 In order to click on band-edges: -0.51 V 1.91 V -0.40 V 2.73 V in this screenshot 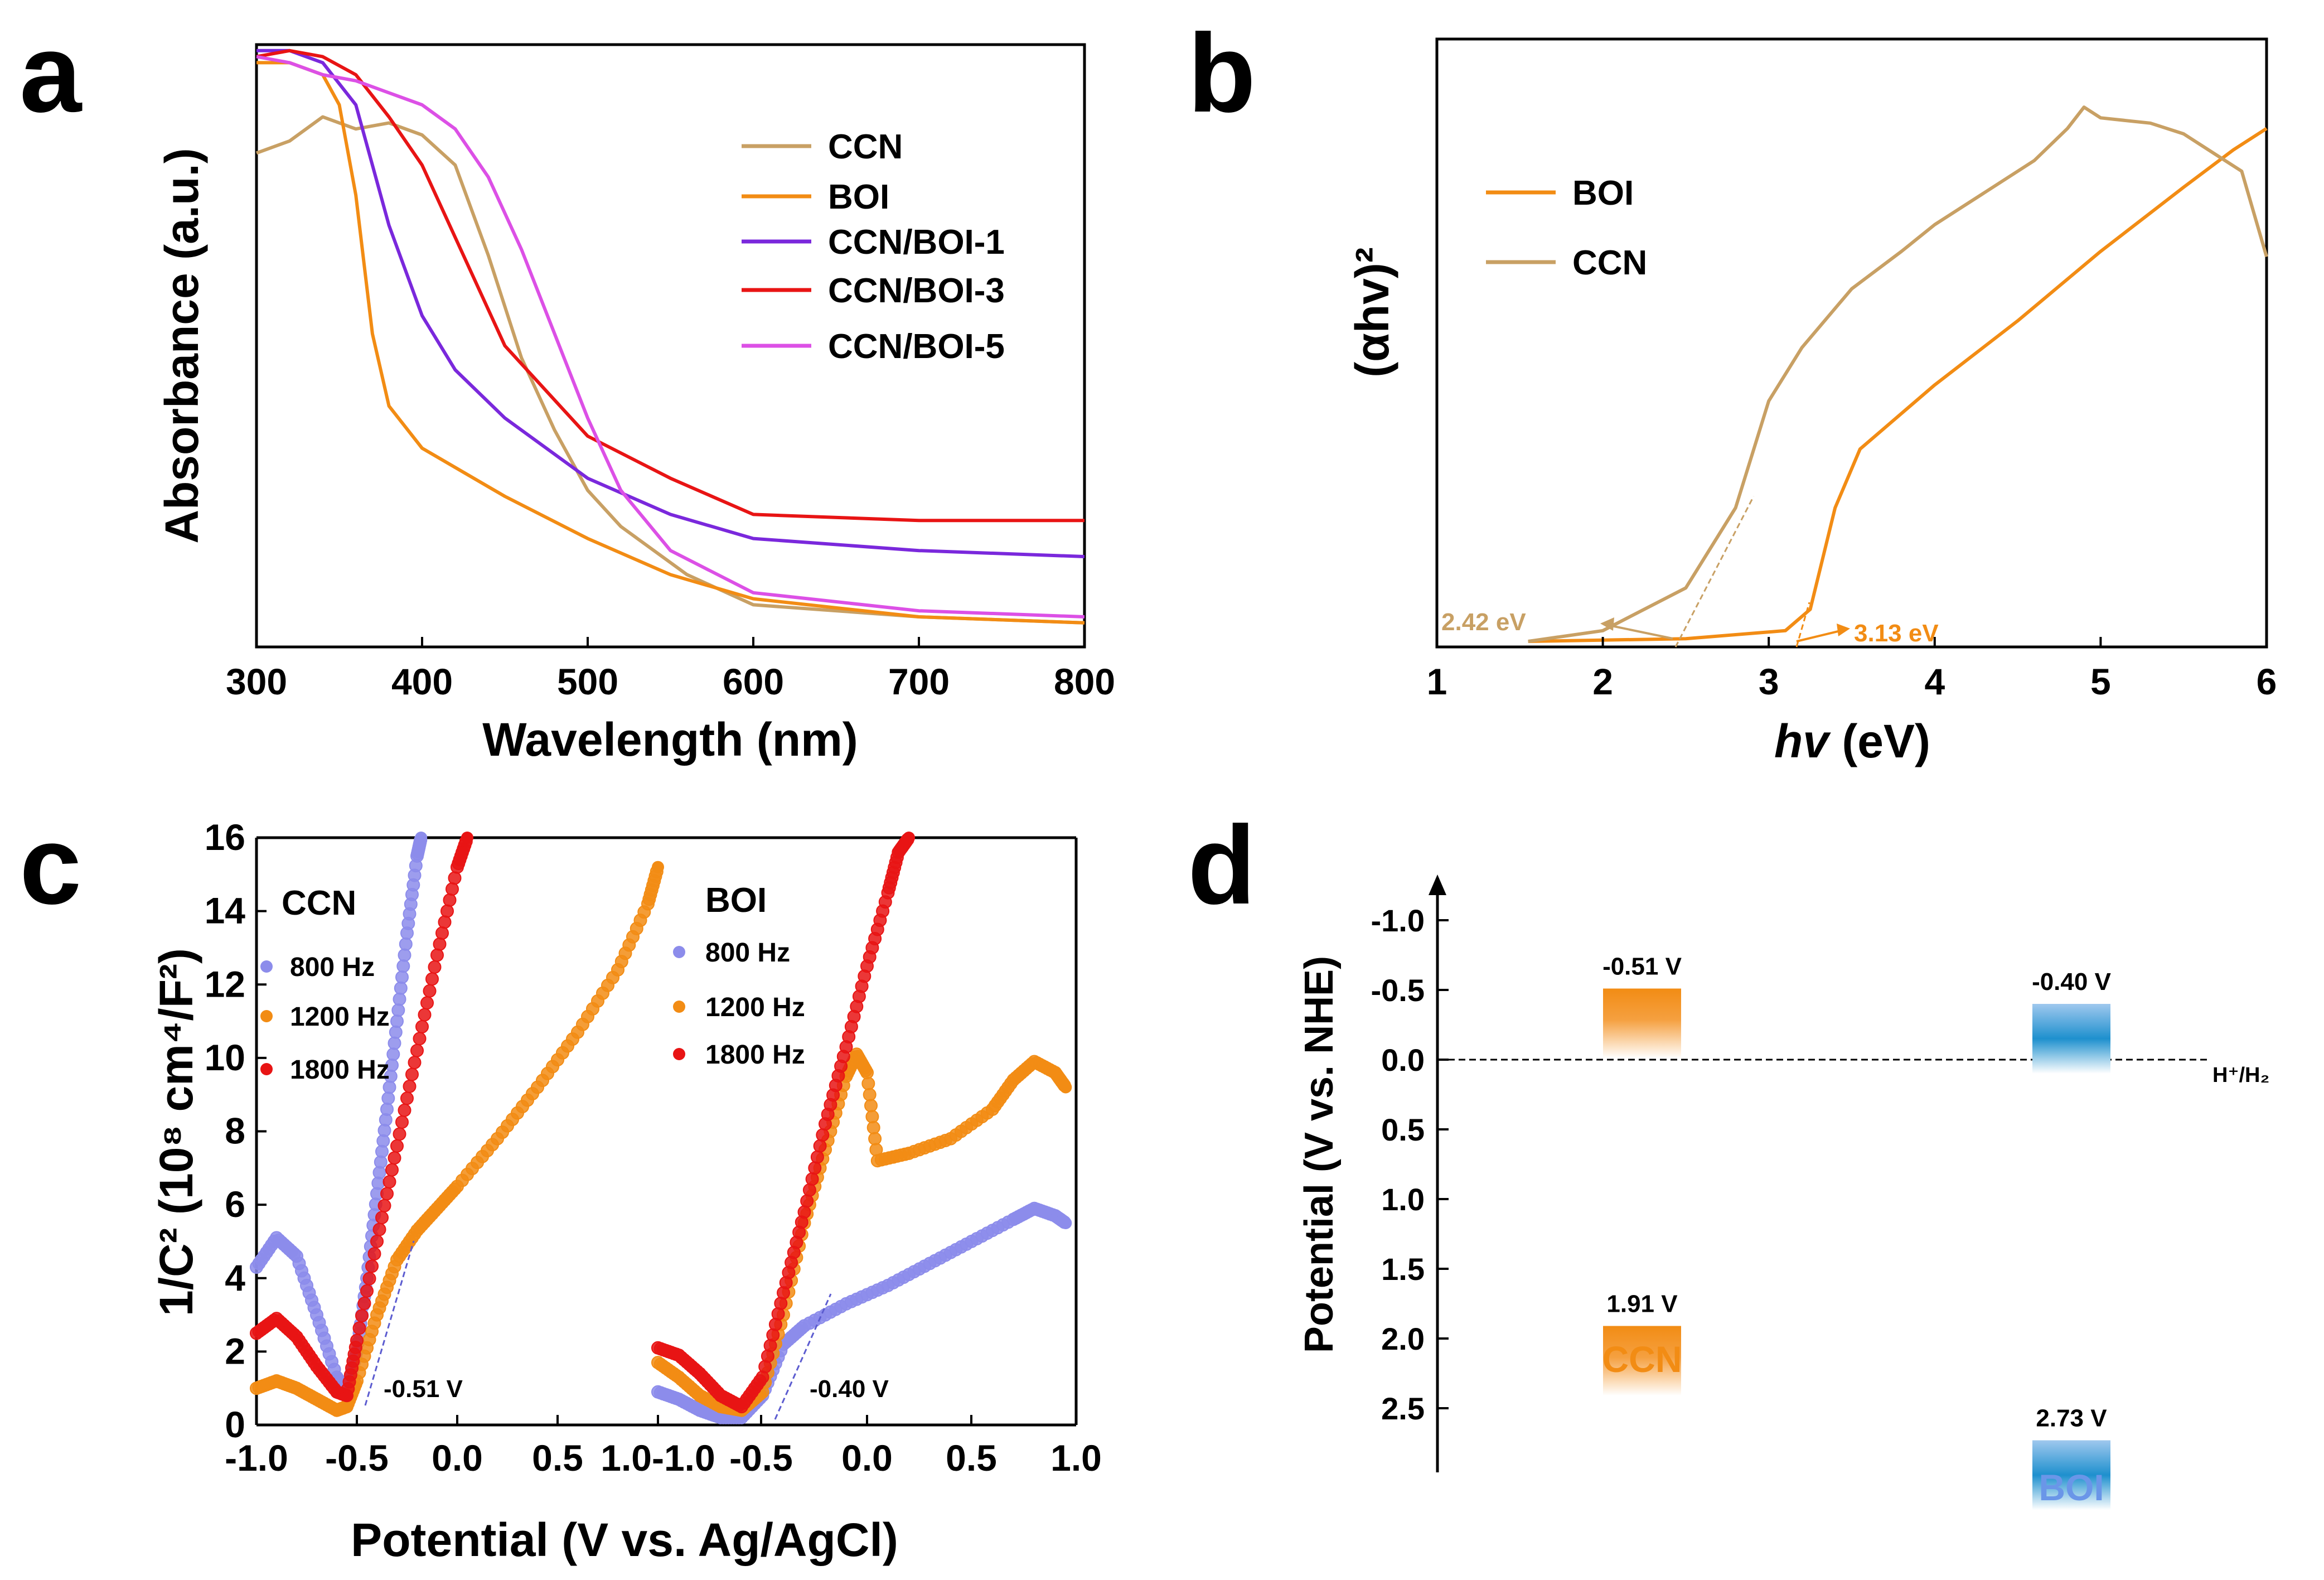, I will do `click(1857, 1231)`.